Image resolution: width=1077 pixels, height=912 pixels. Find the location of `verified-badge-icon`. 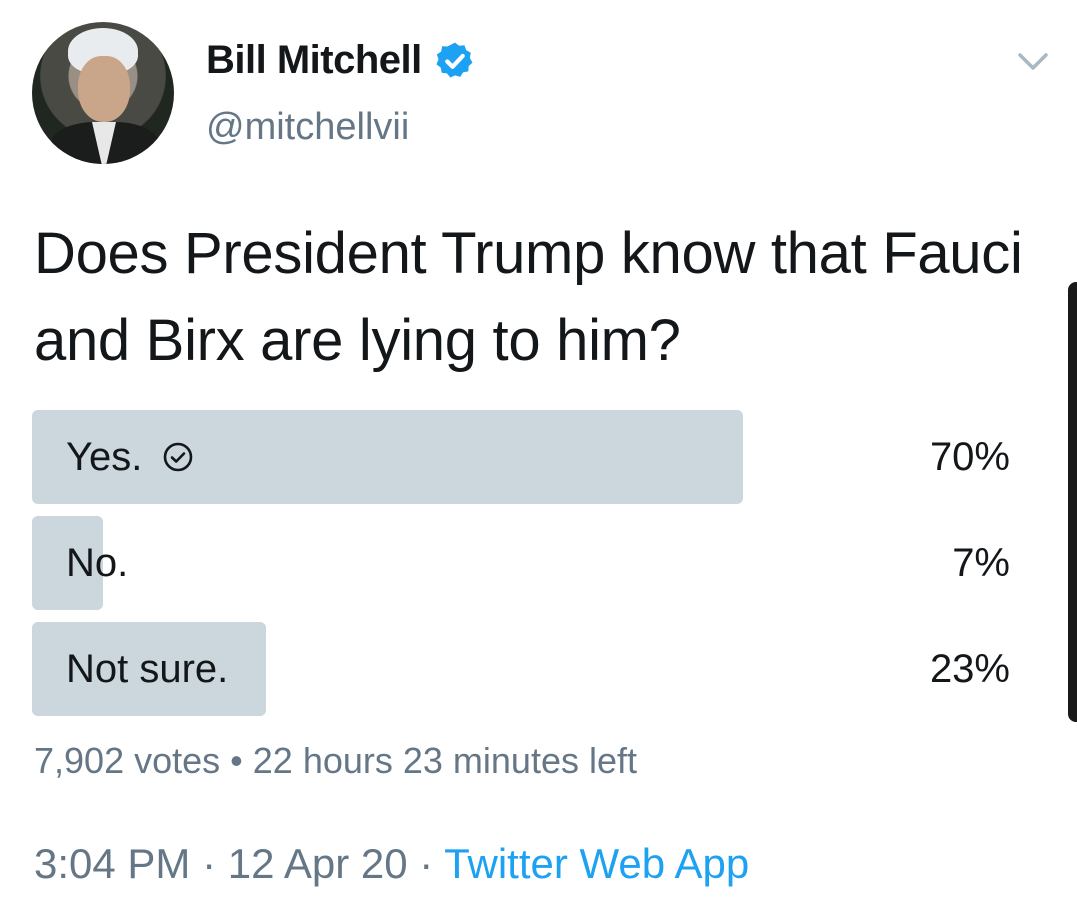

verified-badge-icon is located at coordinates (454, 59).